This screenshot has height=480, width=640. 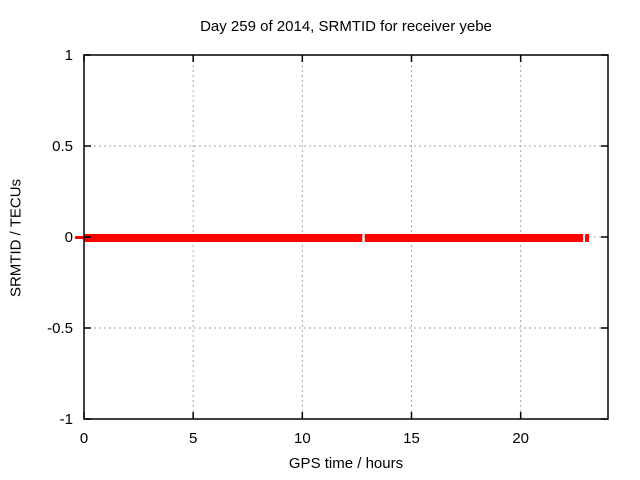 What do you see at coordinates (520, 438) in the screenshot?
I see `x-tick-label: 20` at bounding box center [520, 438].